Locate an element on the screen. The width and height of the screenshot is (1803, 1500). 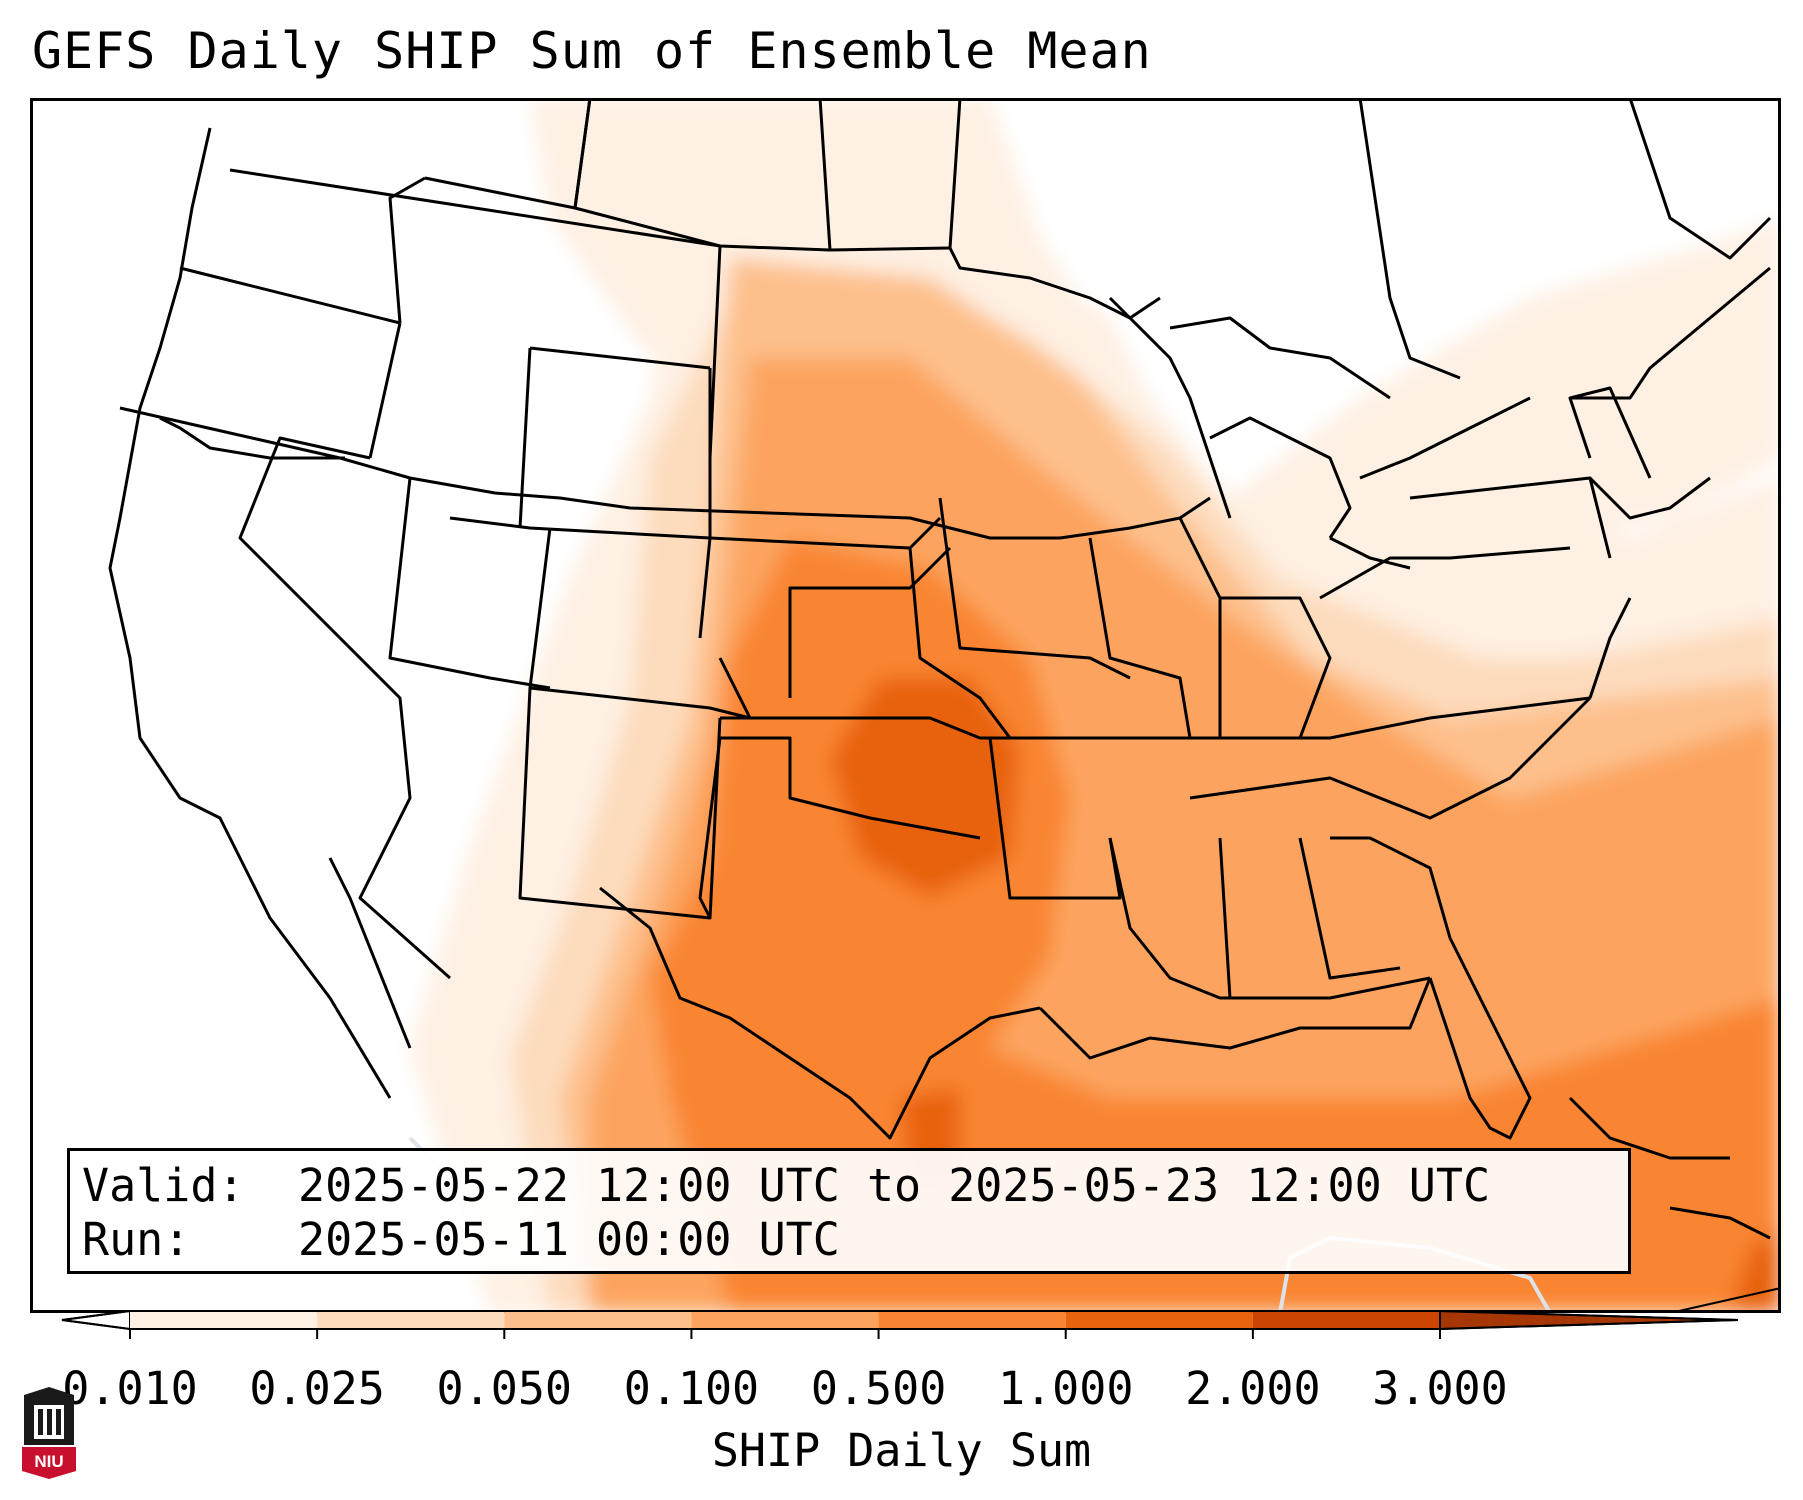
wy-west is located at coordinates (525, 438).